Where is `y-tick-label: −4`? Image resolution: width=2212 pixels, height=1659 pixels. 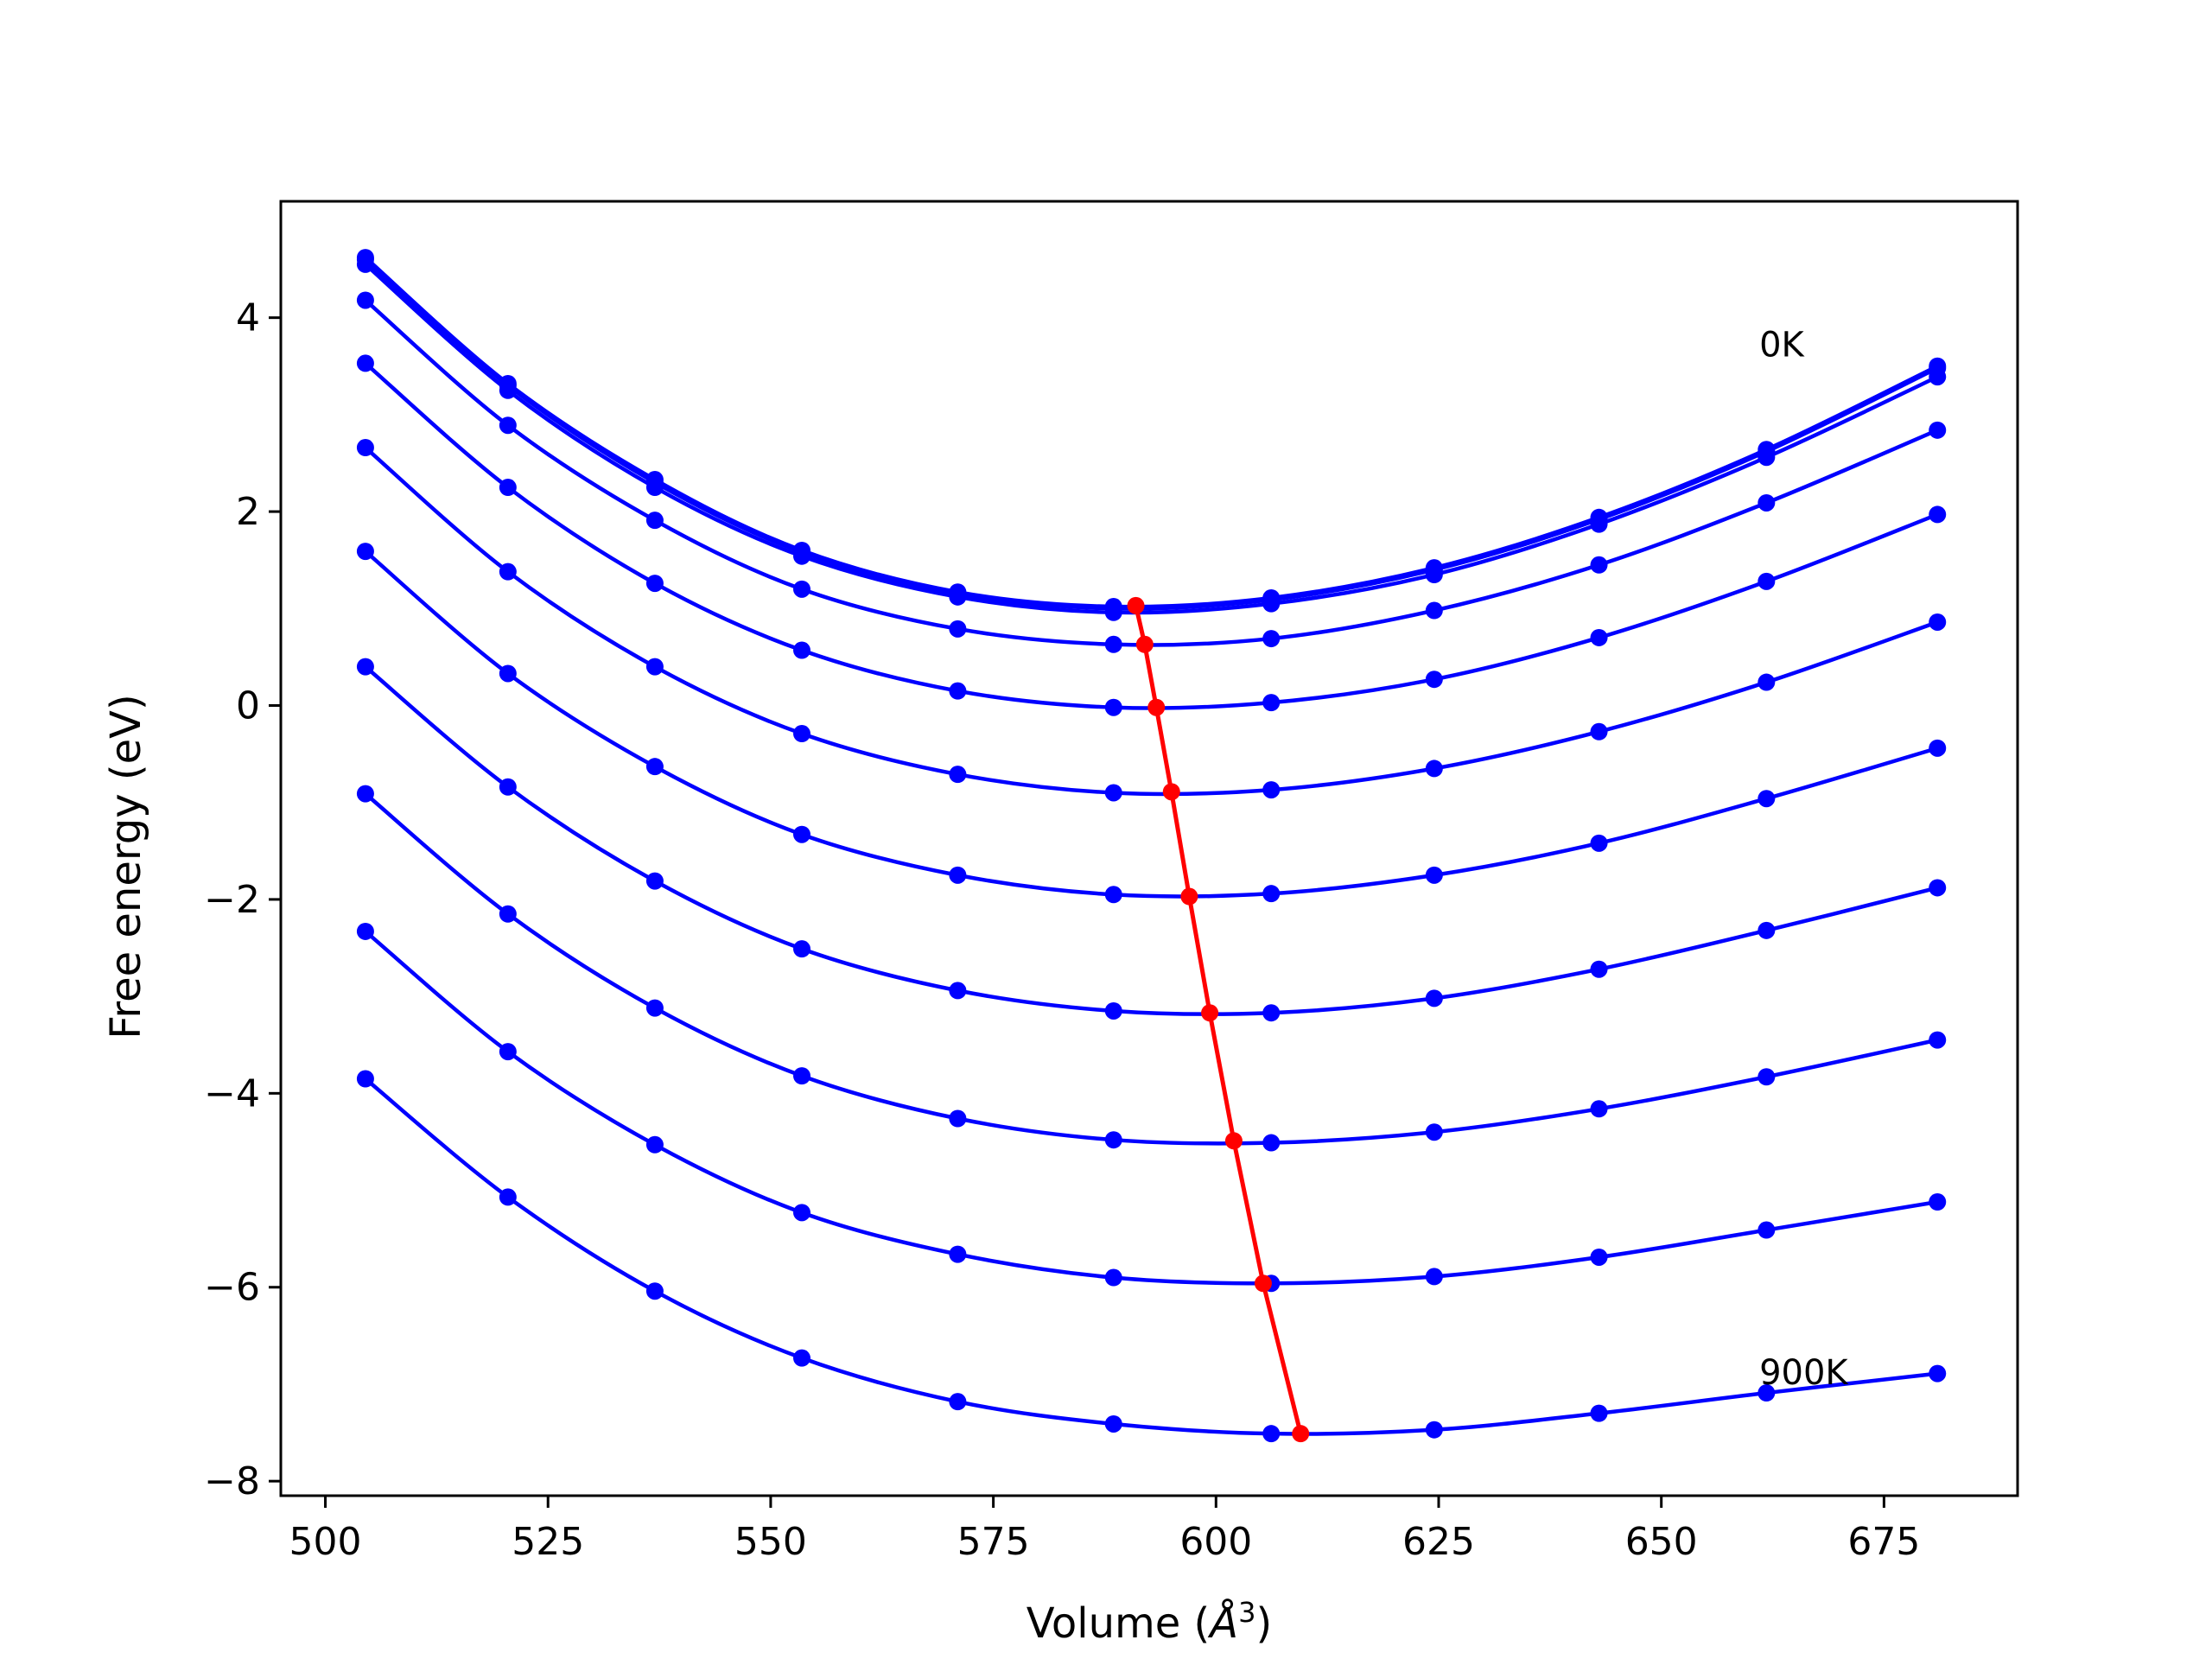 y-tick-label: −4 is located at coordinates (232, 1093).